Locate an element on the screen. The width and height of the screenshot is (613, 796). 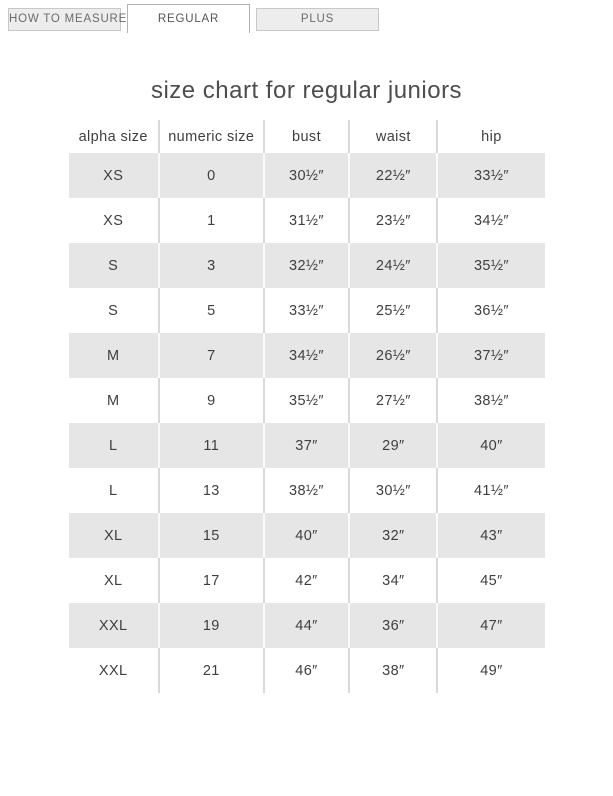
table-cell: 5 is located at coordinates (210, 310).